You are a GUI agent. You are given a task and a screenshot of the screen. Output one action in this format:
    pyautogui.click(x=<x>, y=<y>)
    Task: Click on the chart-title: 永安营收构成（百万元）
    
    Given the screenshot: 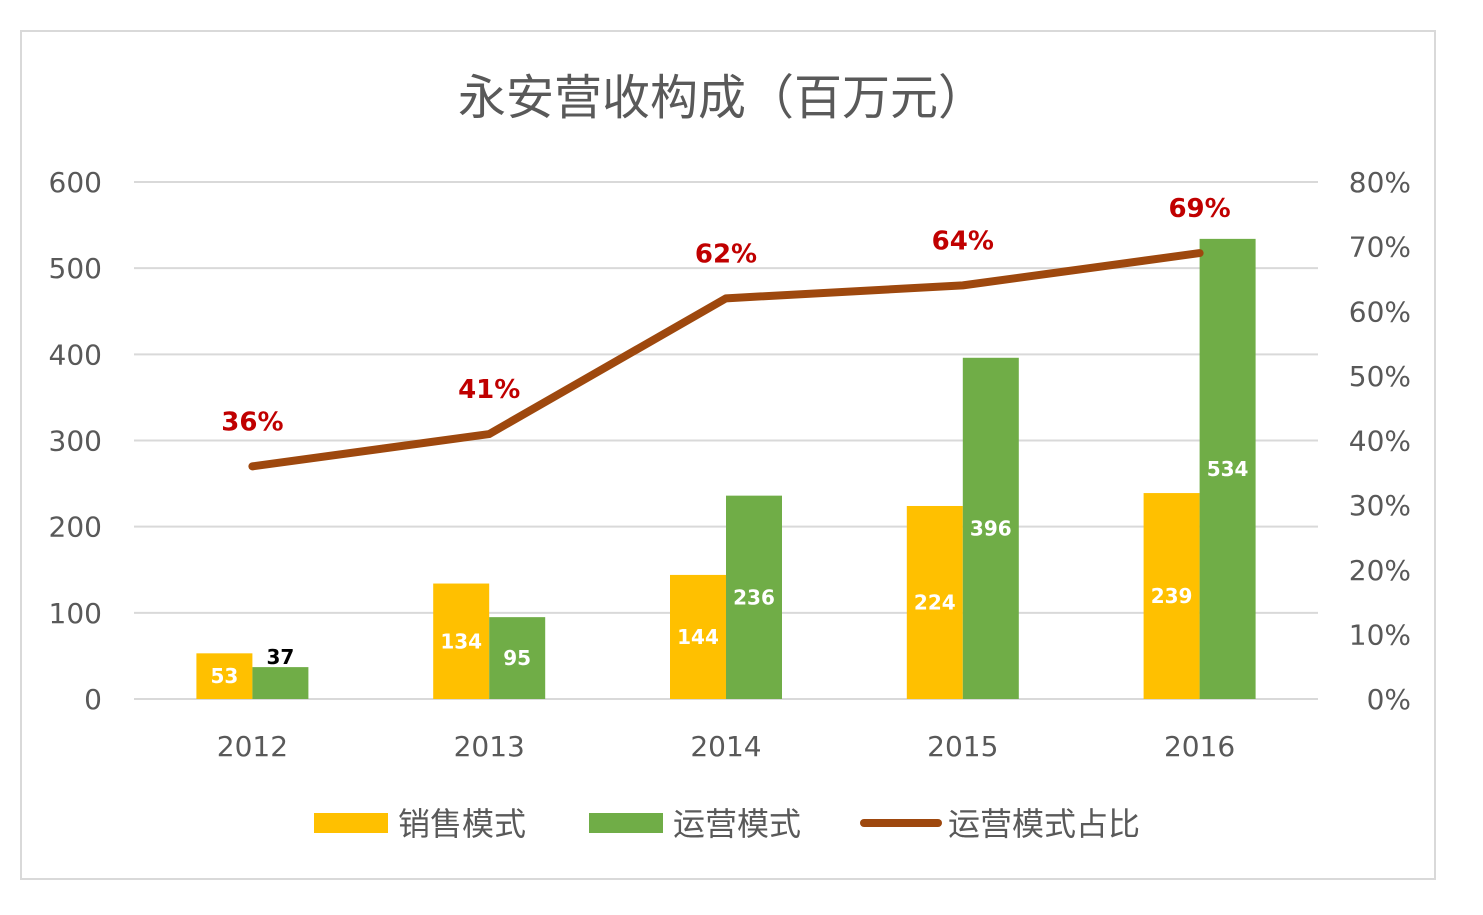 What is the action you would take?
    pyautogui.click(x=722, y=98)
    